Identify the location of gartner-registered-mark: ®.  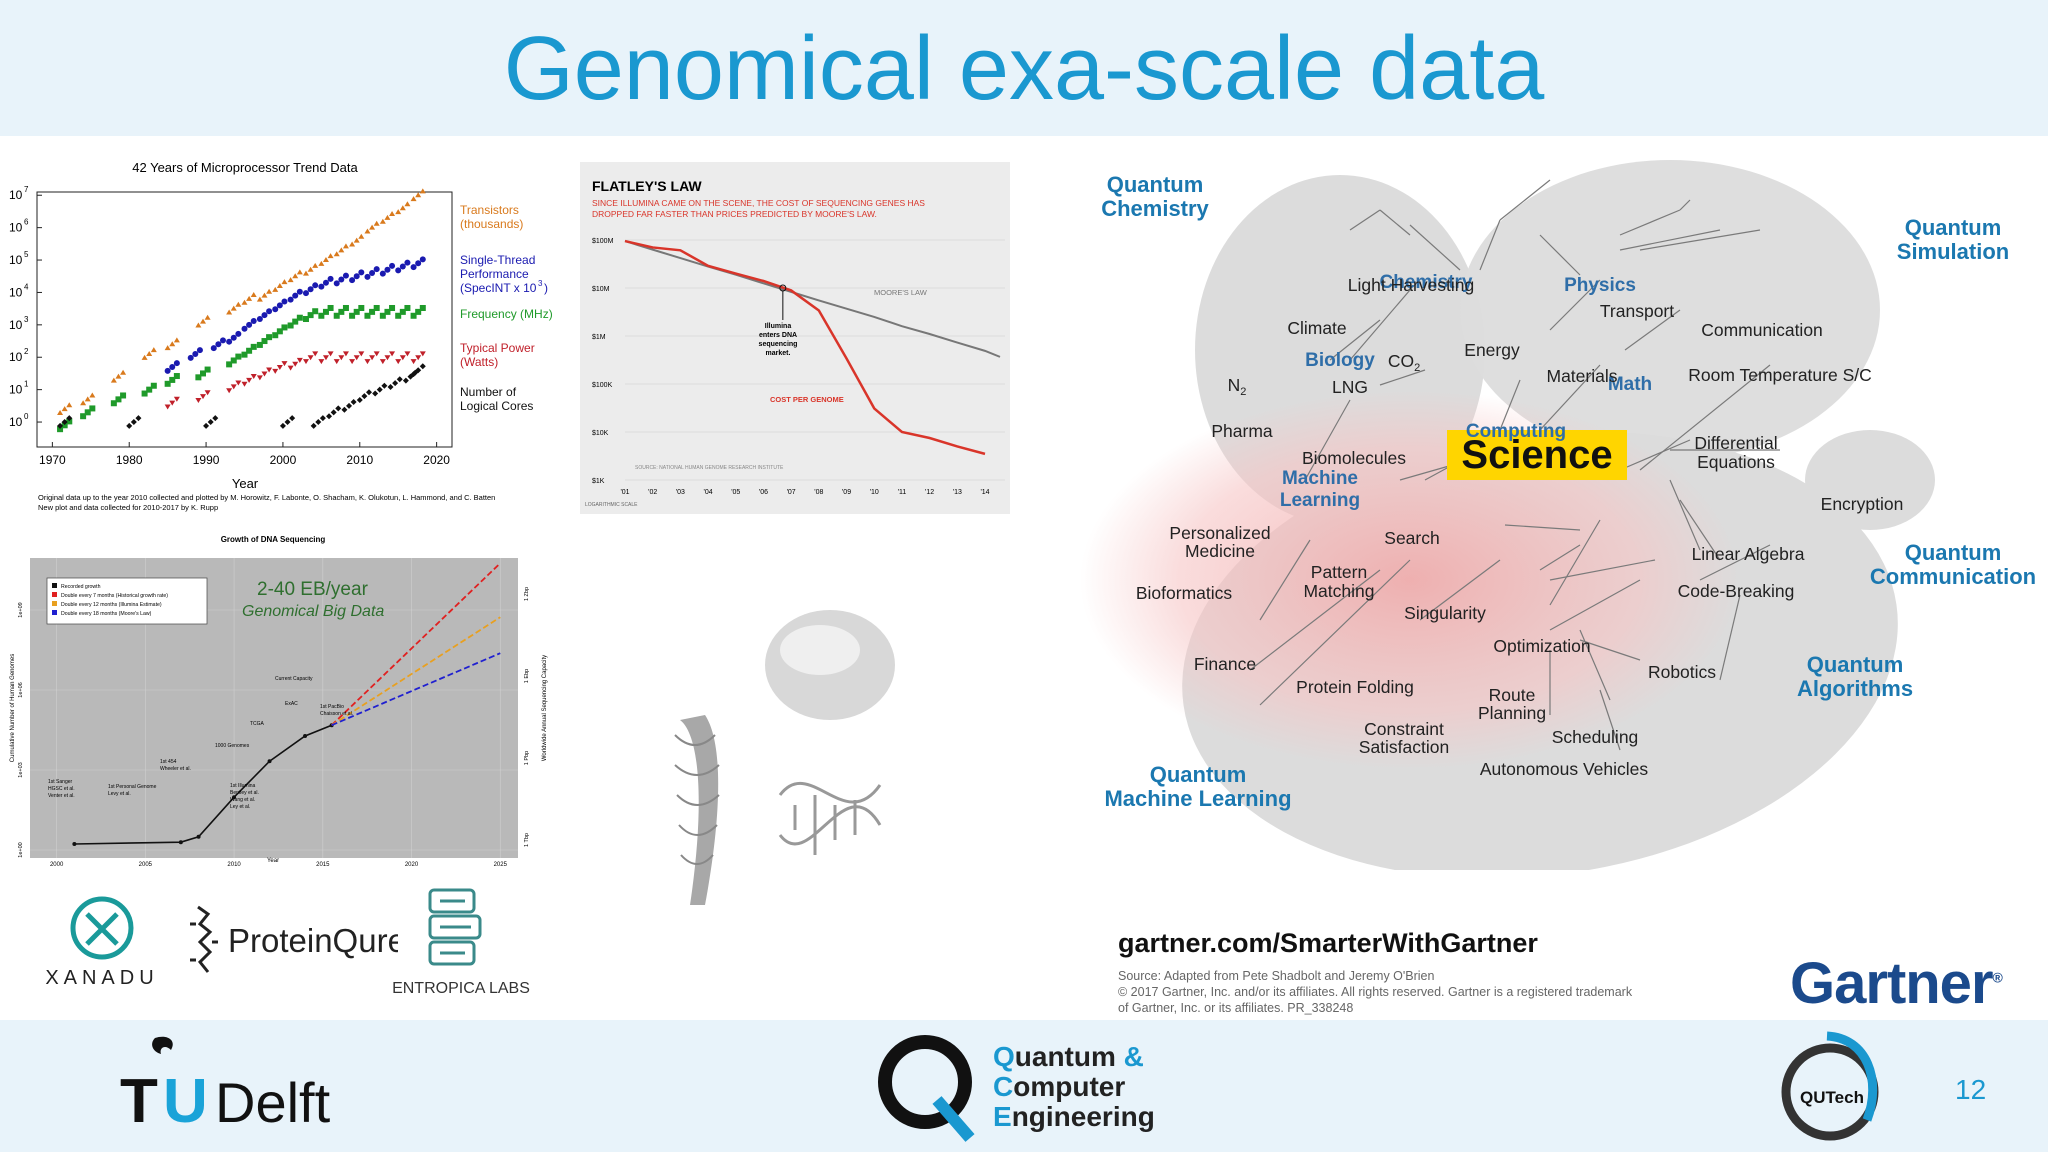
(1997, 977).